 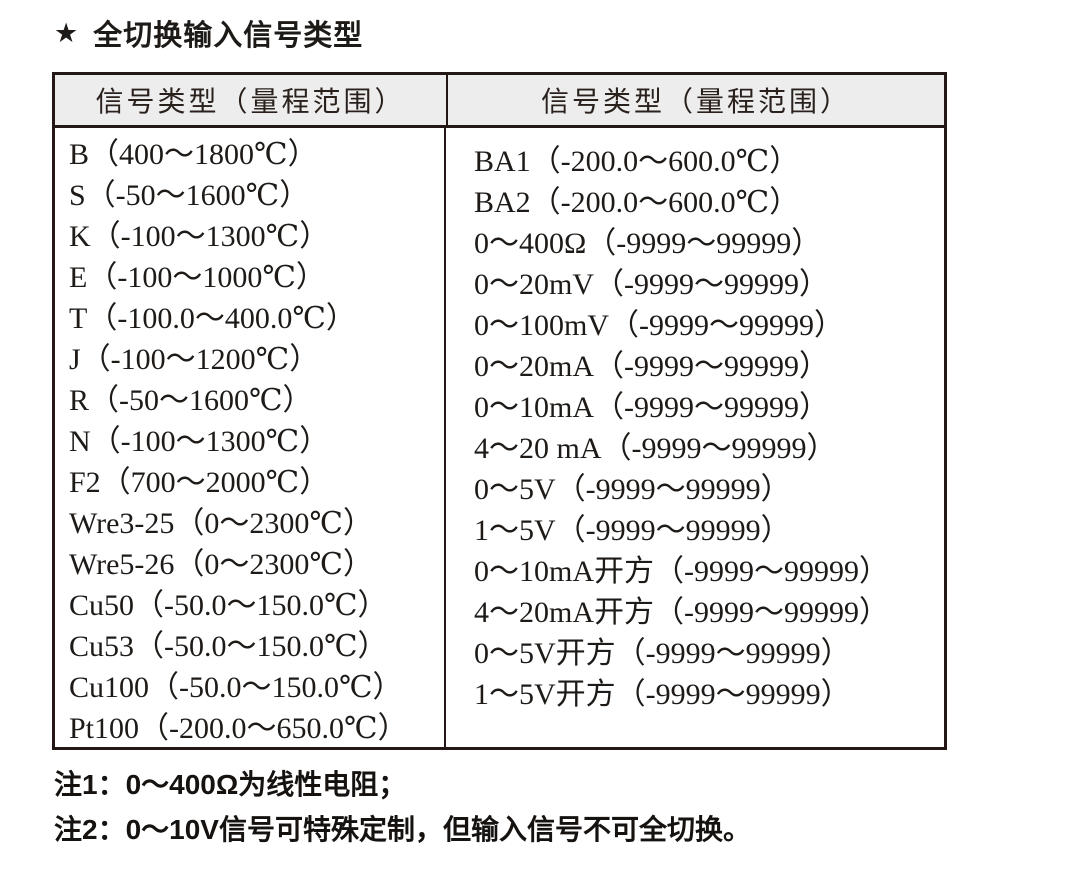 I want to click on signal-row: T（-100.0～400.0℃）, so click(x=212, y=318).